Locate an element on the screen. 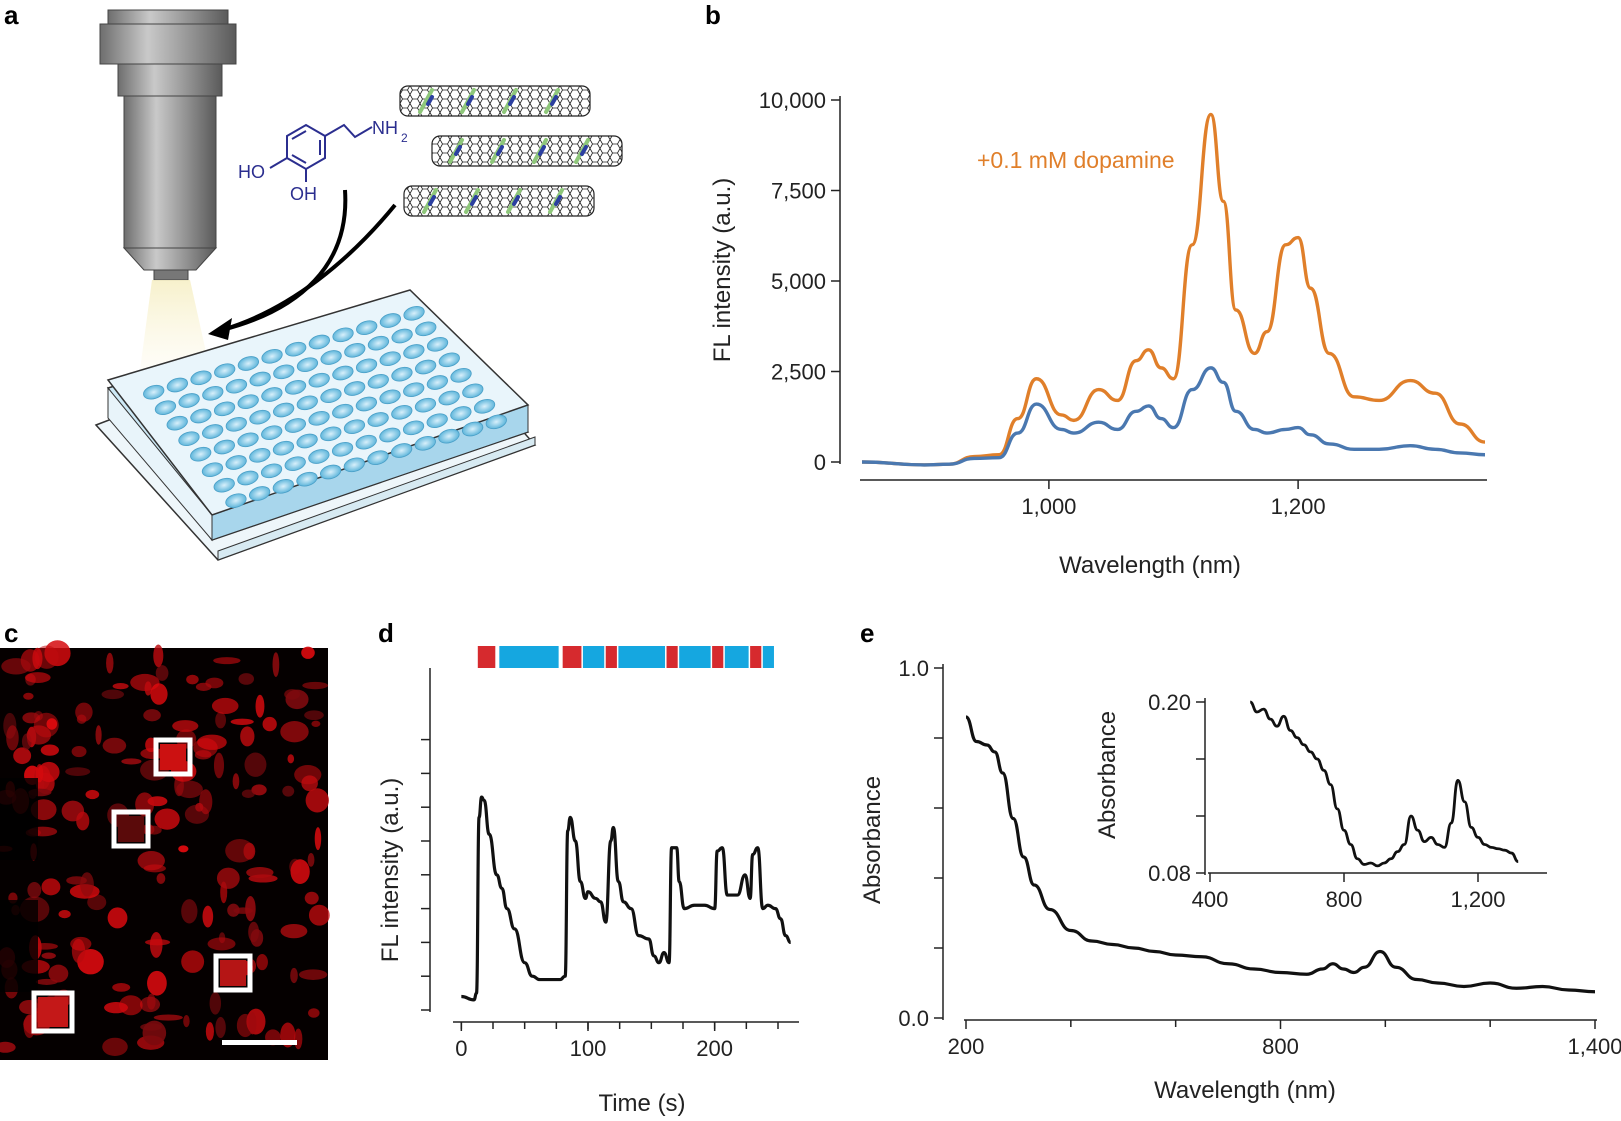 The width and height of the screenshot is (1621, 1121). x-tick-label: 1,400 is located at coordinates (1594, 1046).